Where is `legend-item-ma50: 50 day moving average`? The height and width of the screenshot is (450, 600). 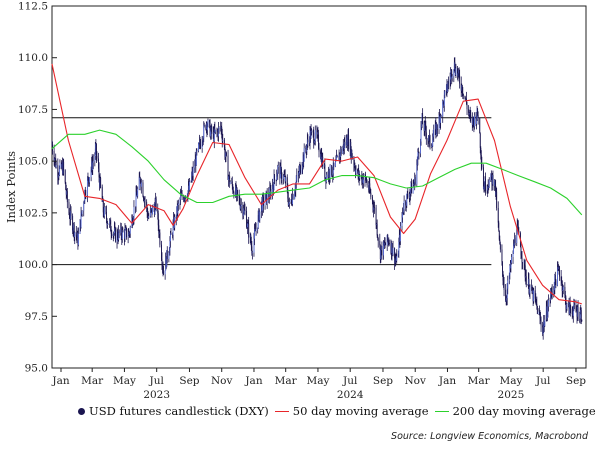
legend-item-ma50: 50 day moving average is located at coordinates (351, 411).